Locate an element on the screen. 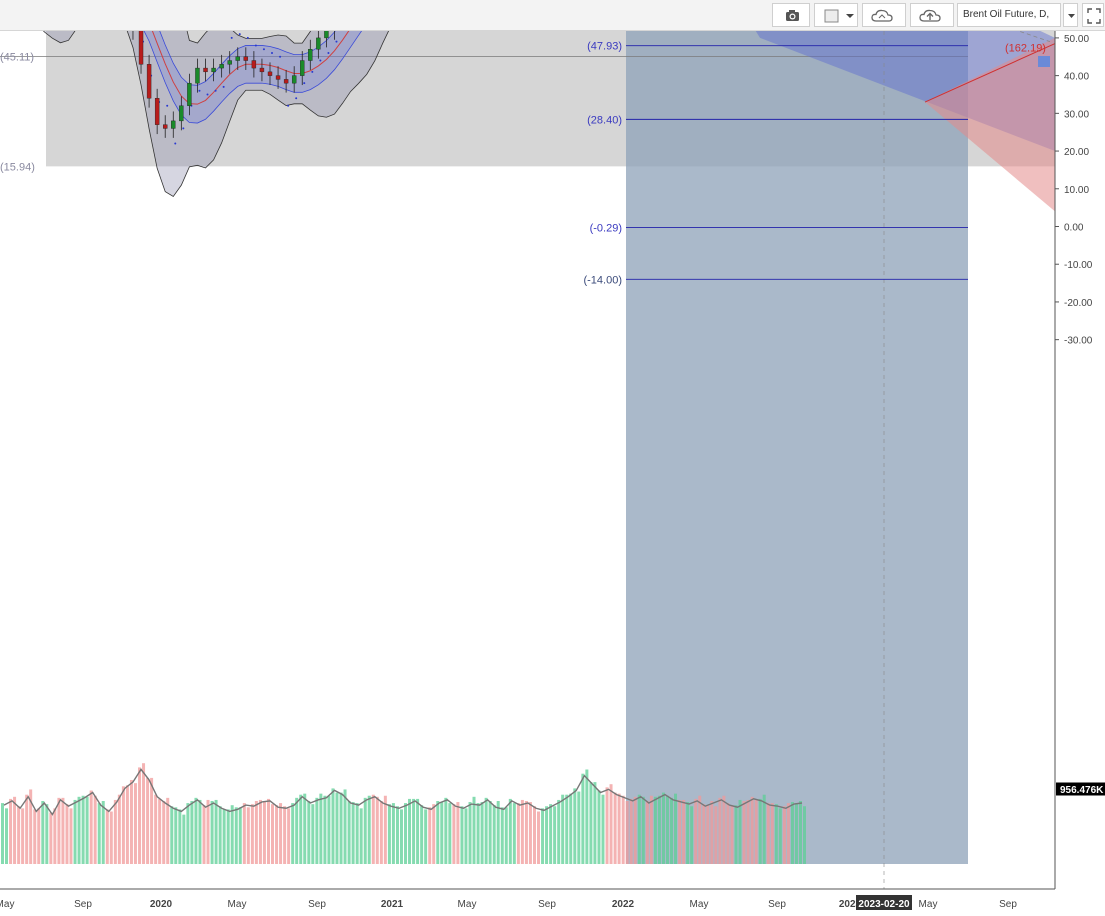  time-axis is located at coordinates (552, 902).